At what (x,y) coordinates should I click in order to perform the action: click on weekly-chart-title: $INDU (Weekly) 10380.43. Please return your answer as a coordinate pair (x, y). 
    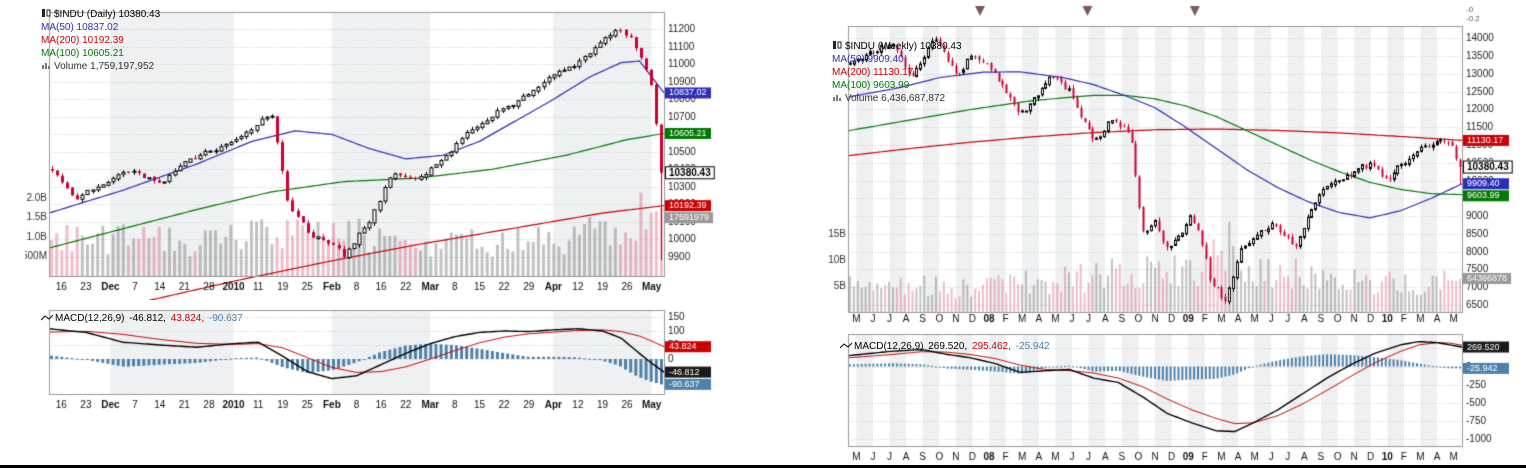
    Looking at the image, I should click on (903, 46).